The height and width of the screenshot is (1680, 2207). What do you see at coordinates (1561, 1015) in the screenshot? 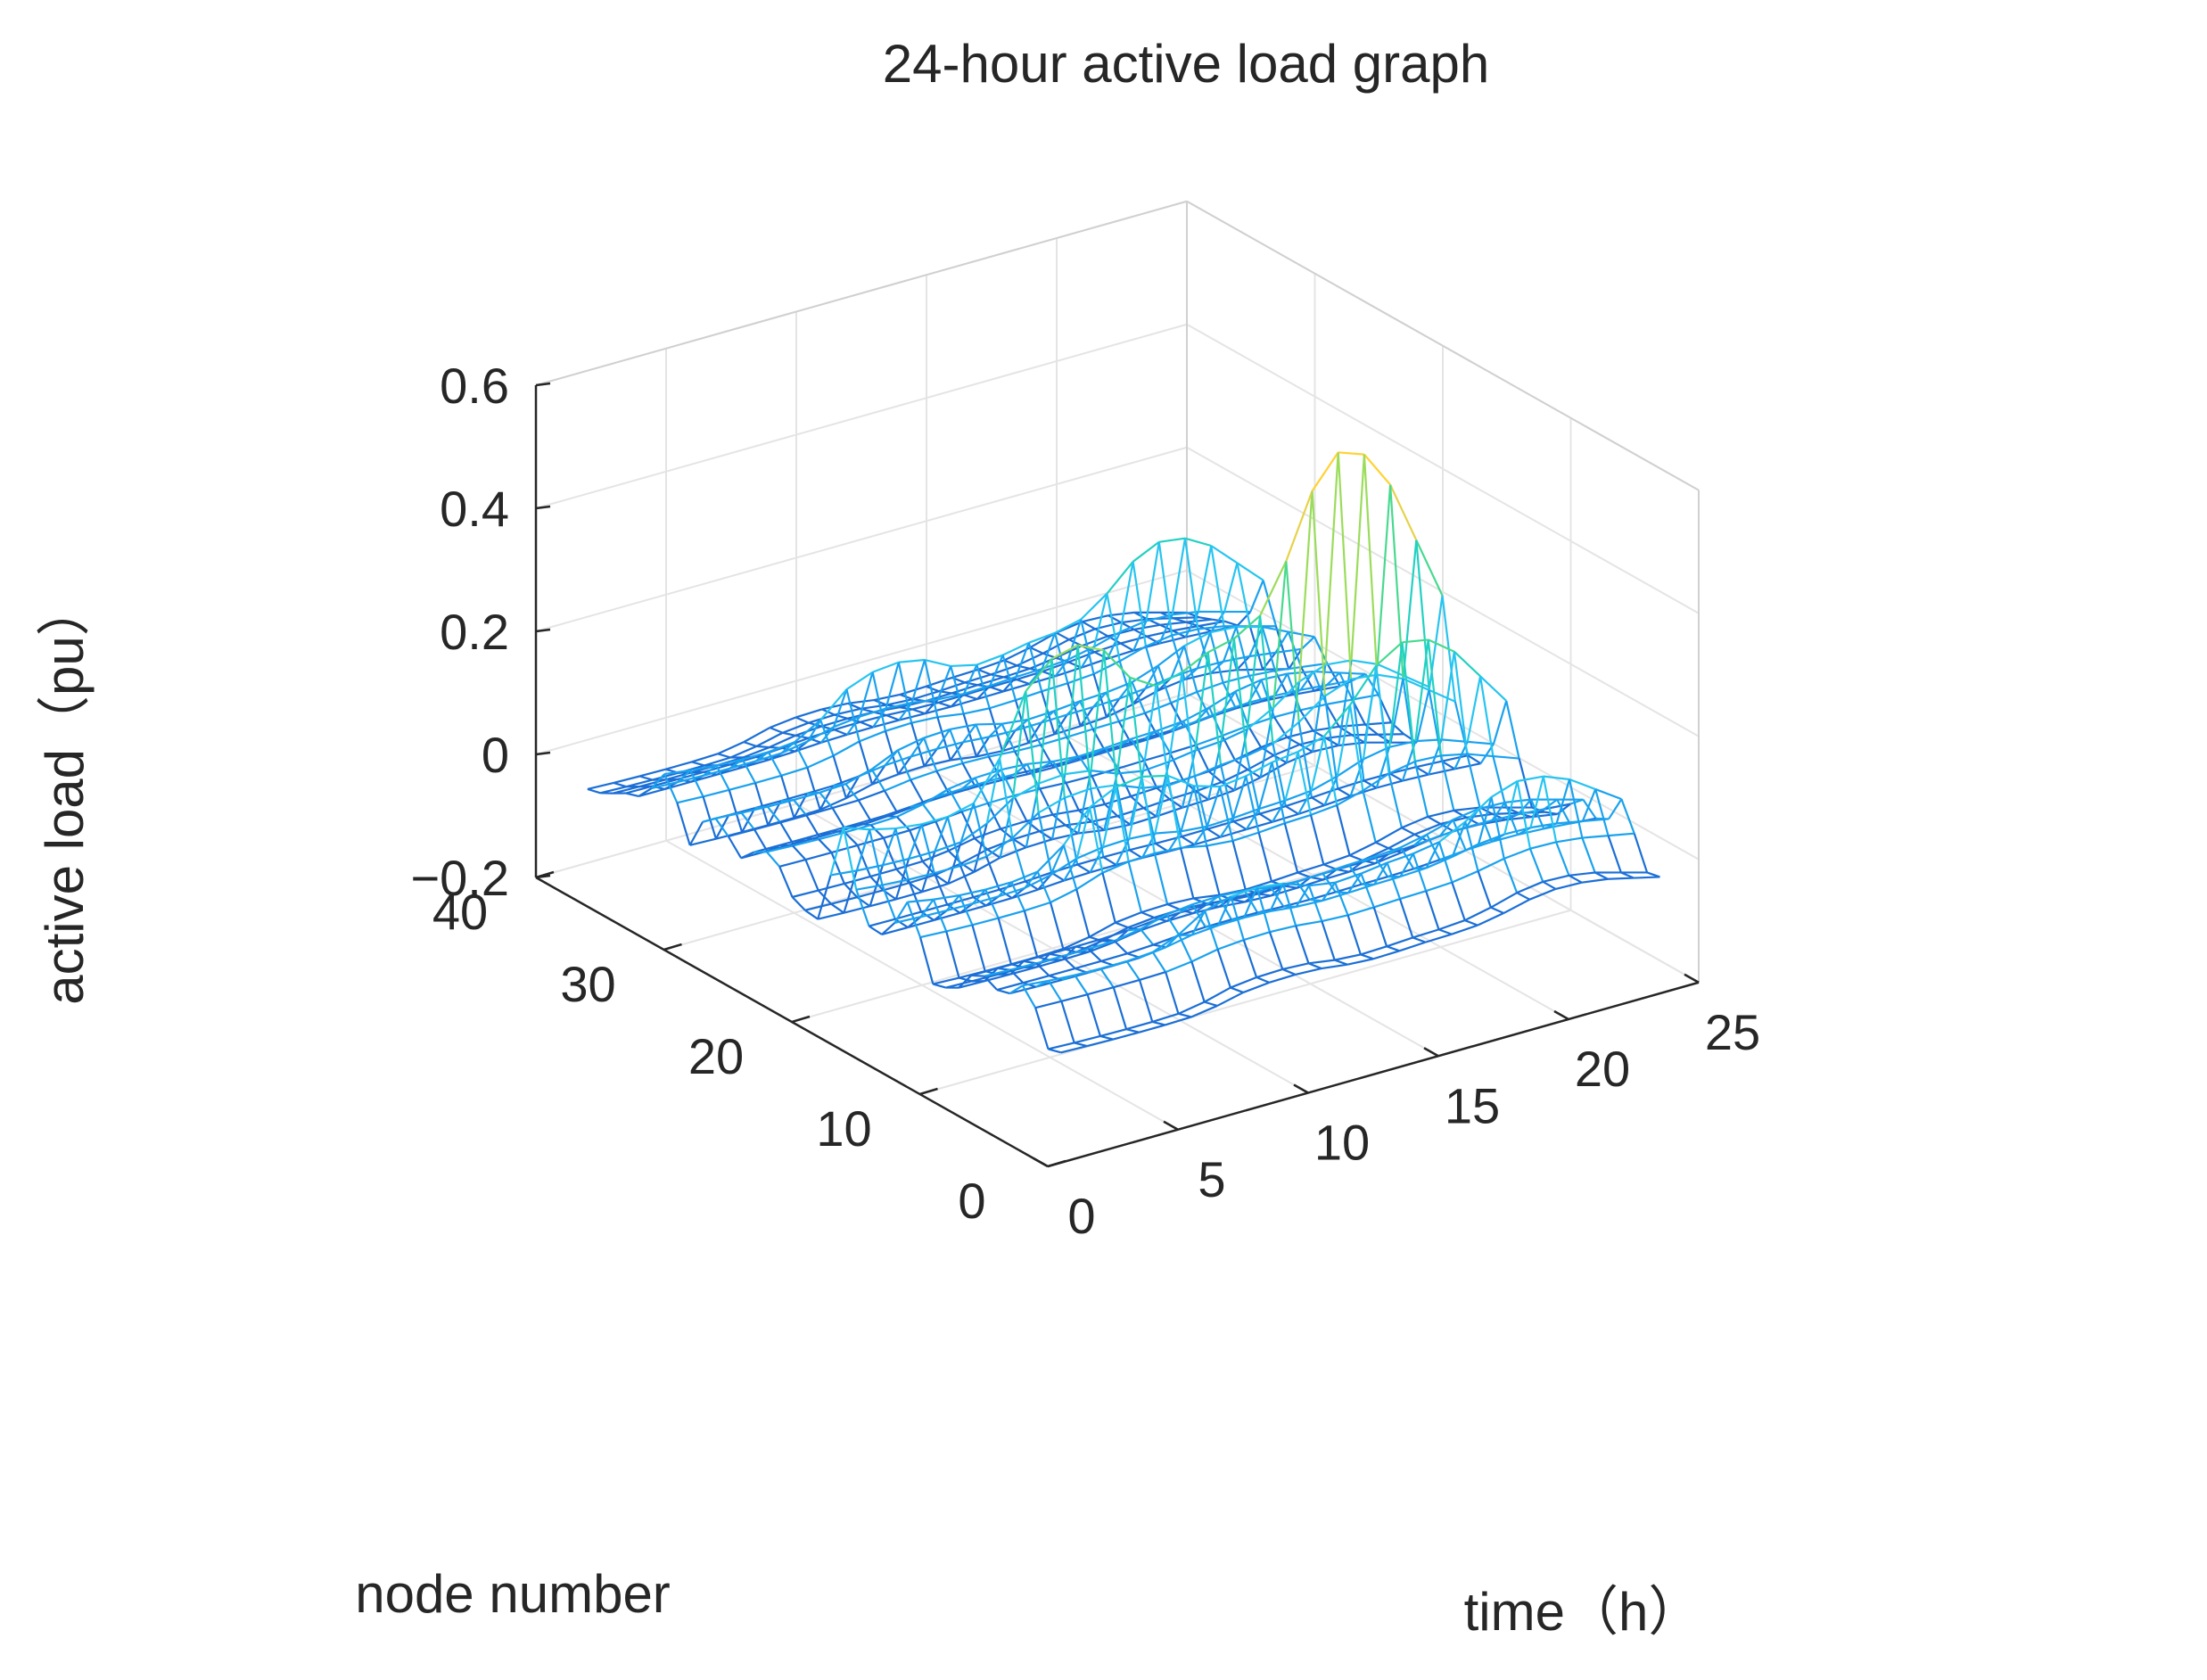
I see `time-tick-mark` at bounding box center [1561, 1015].